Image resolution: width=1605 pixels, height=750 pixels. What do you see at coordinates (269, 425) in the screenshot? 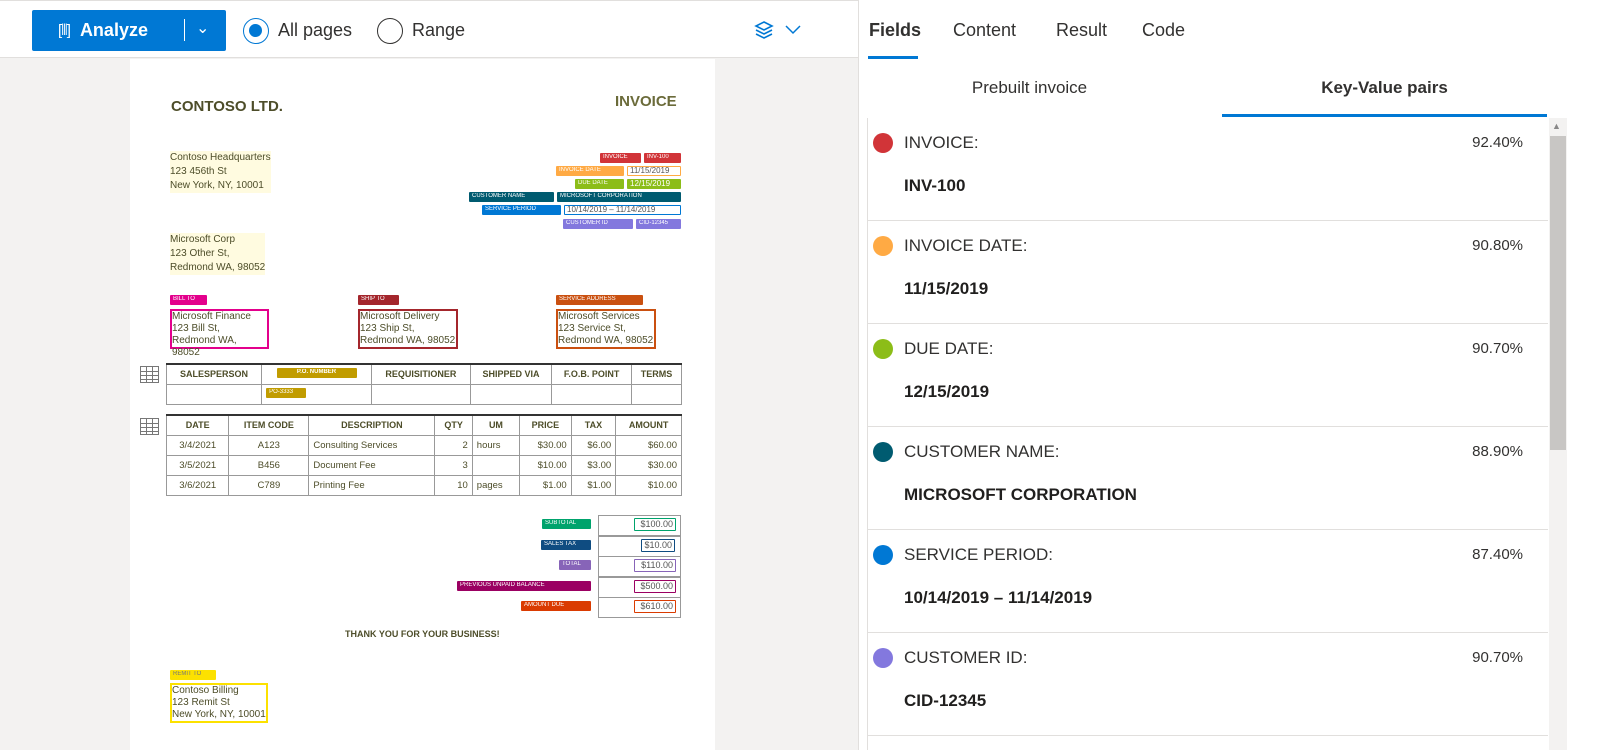
I see `column-header: ITEM CODE` at bounding box center [269, 425].